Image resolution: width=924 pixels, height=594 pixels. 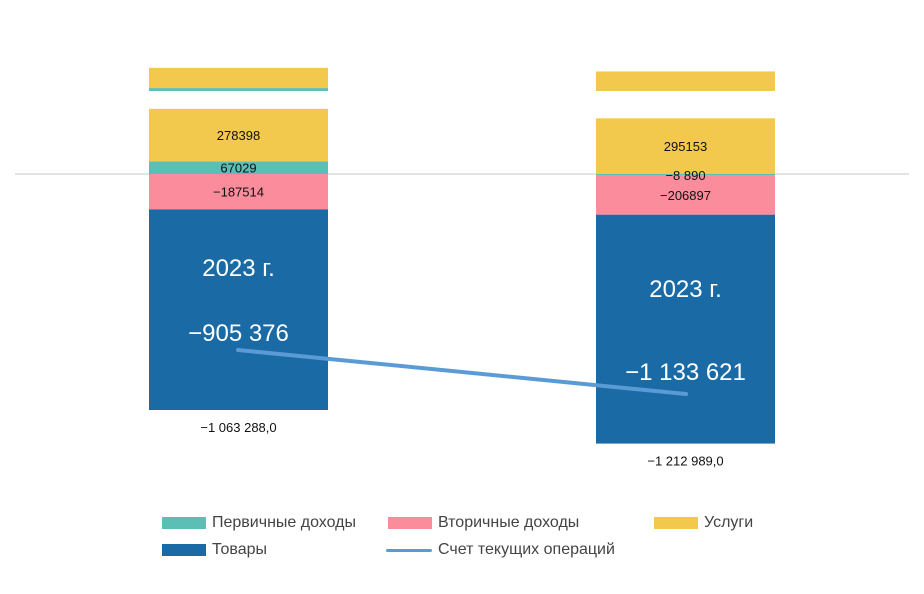 I want to click on current-account-line, so click(x=462, y=372).